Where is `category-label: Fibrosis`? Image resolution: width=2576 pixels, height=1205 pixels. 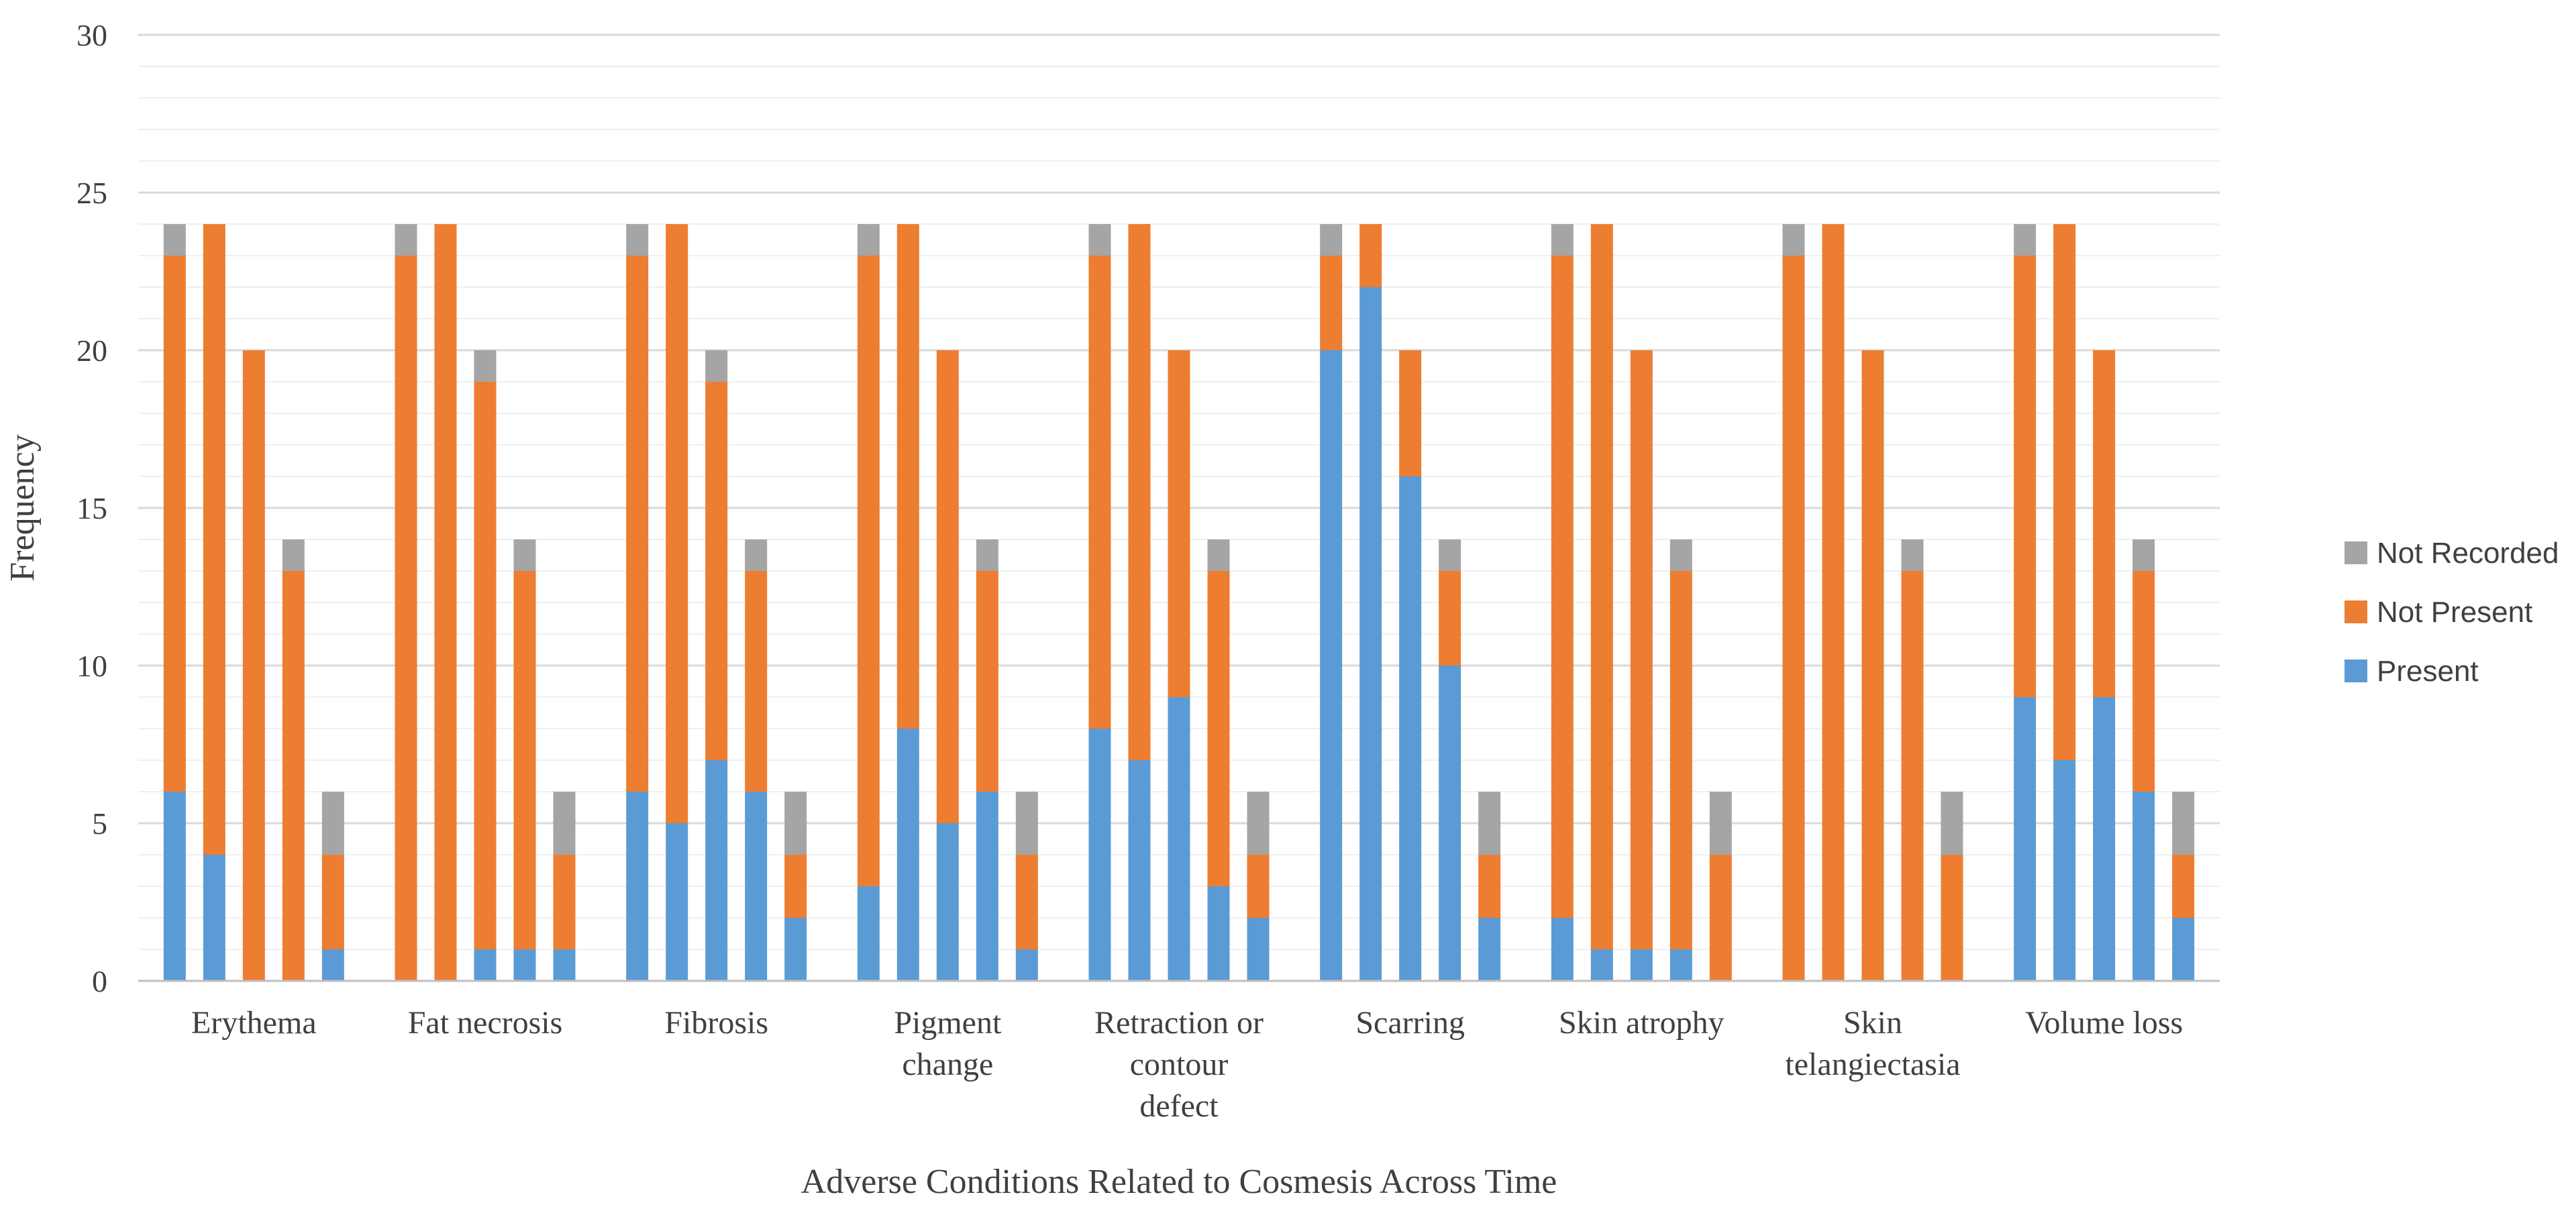
category-label: Fibrosis is located at coordinates (716, 1023).